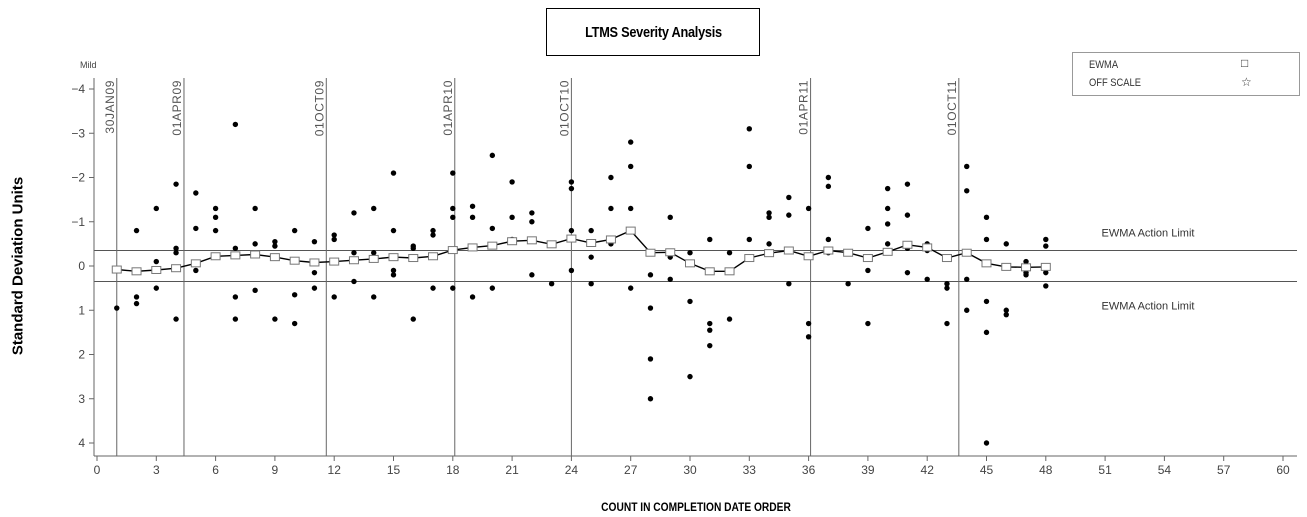 The height and width of the screenshot is (517, 1307). Describe the element at coordinates (1046, 470) in the screenshot. I see `x-tick-label: 48` at that location.